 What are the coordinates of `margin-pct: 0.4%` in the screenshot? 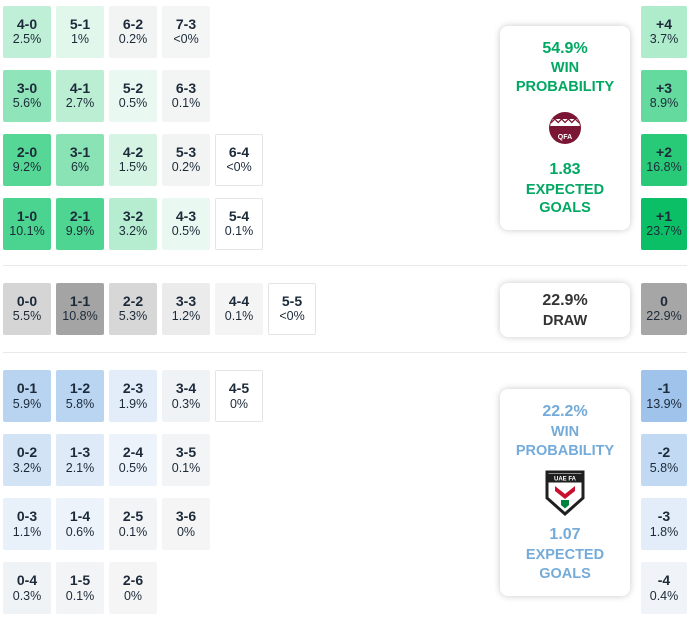 It's located at (664, 595).